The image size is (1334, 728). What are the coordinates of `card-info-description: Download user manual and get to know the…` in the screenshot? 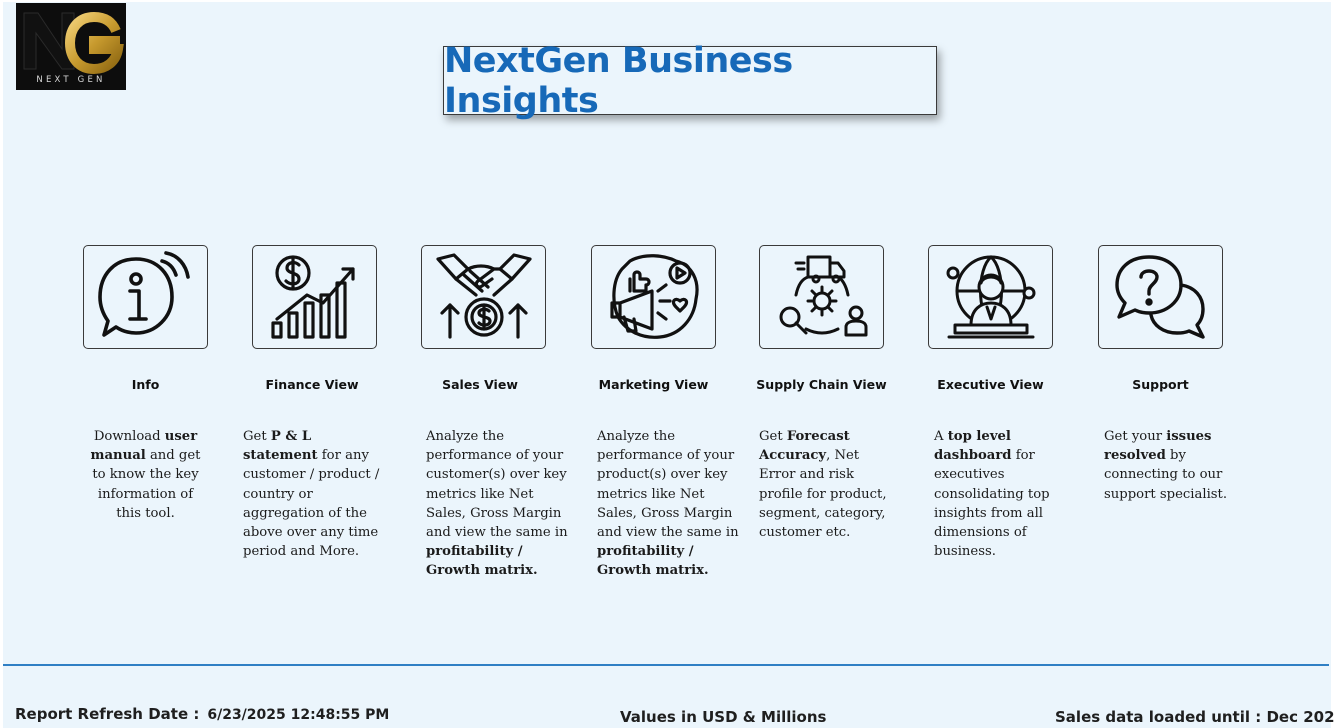 It's located at (145, 475).